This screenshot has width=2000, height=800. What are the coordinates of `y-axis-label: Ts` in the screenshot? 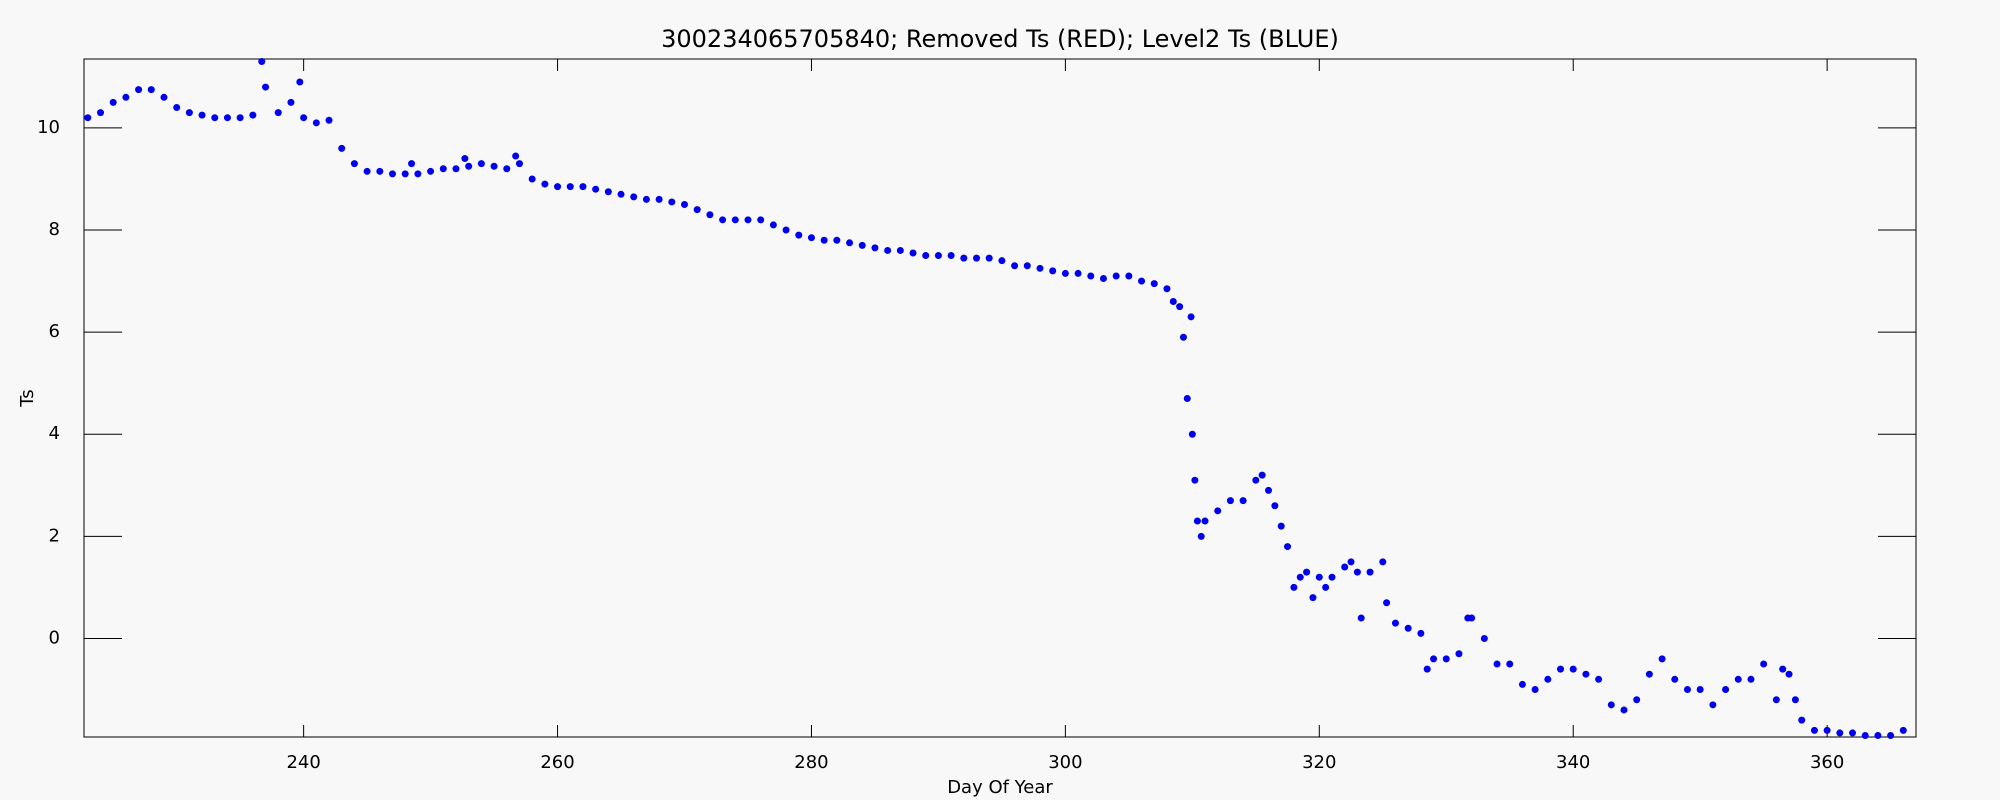 It's located at (27, 398).